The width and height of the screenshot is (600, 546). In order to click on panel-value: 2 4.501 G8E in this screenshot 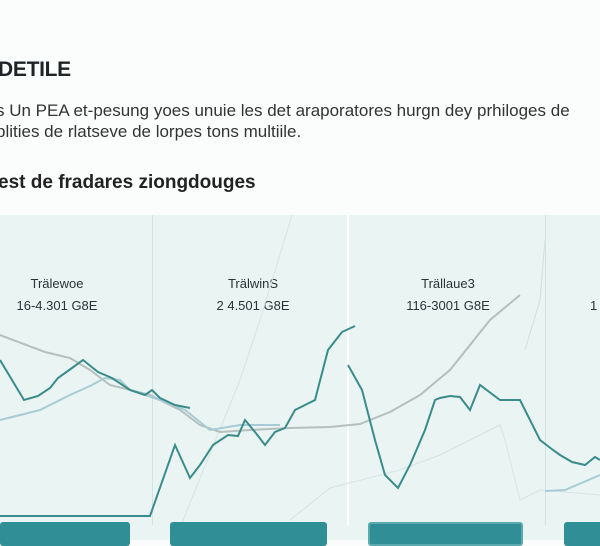, I will do `click(253, 305)`.